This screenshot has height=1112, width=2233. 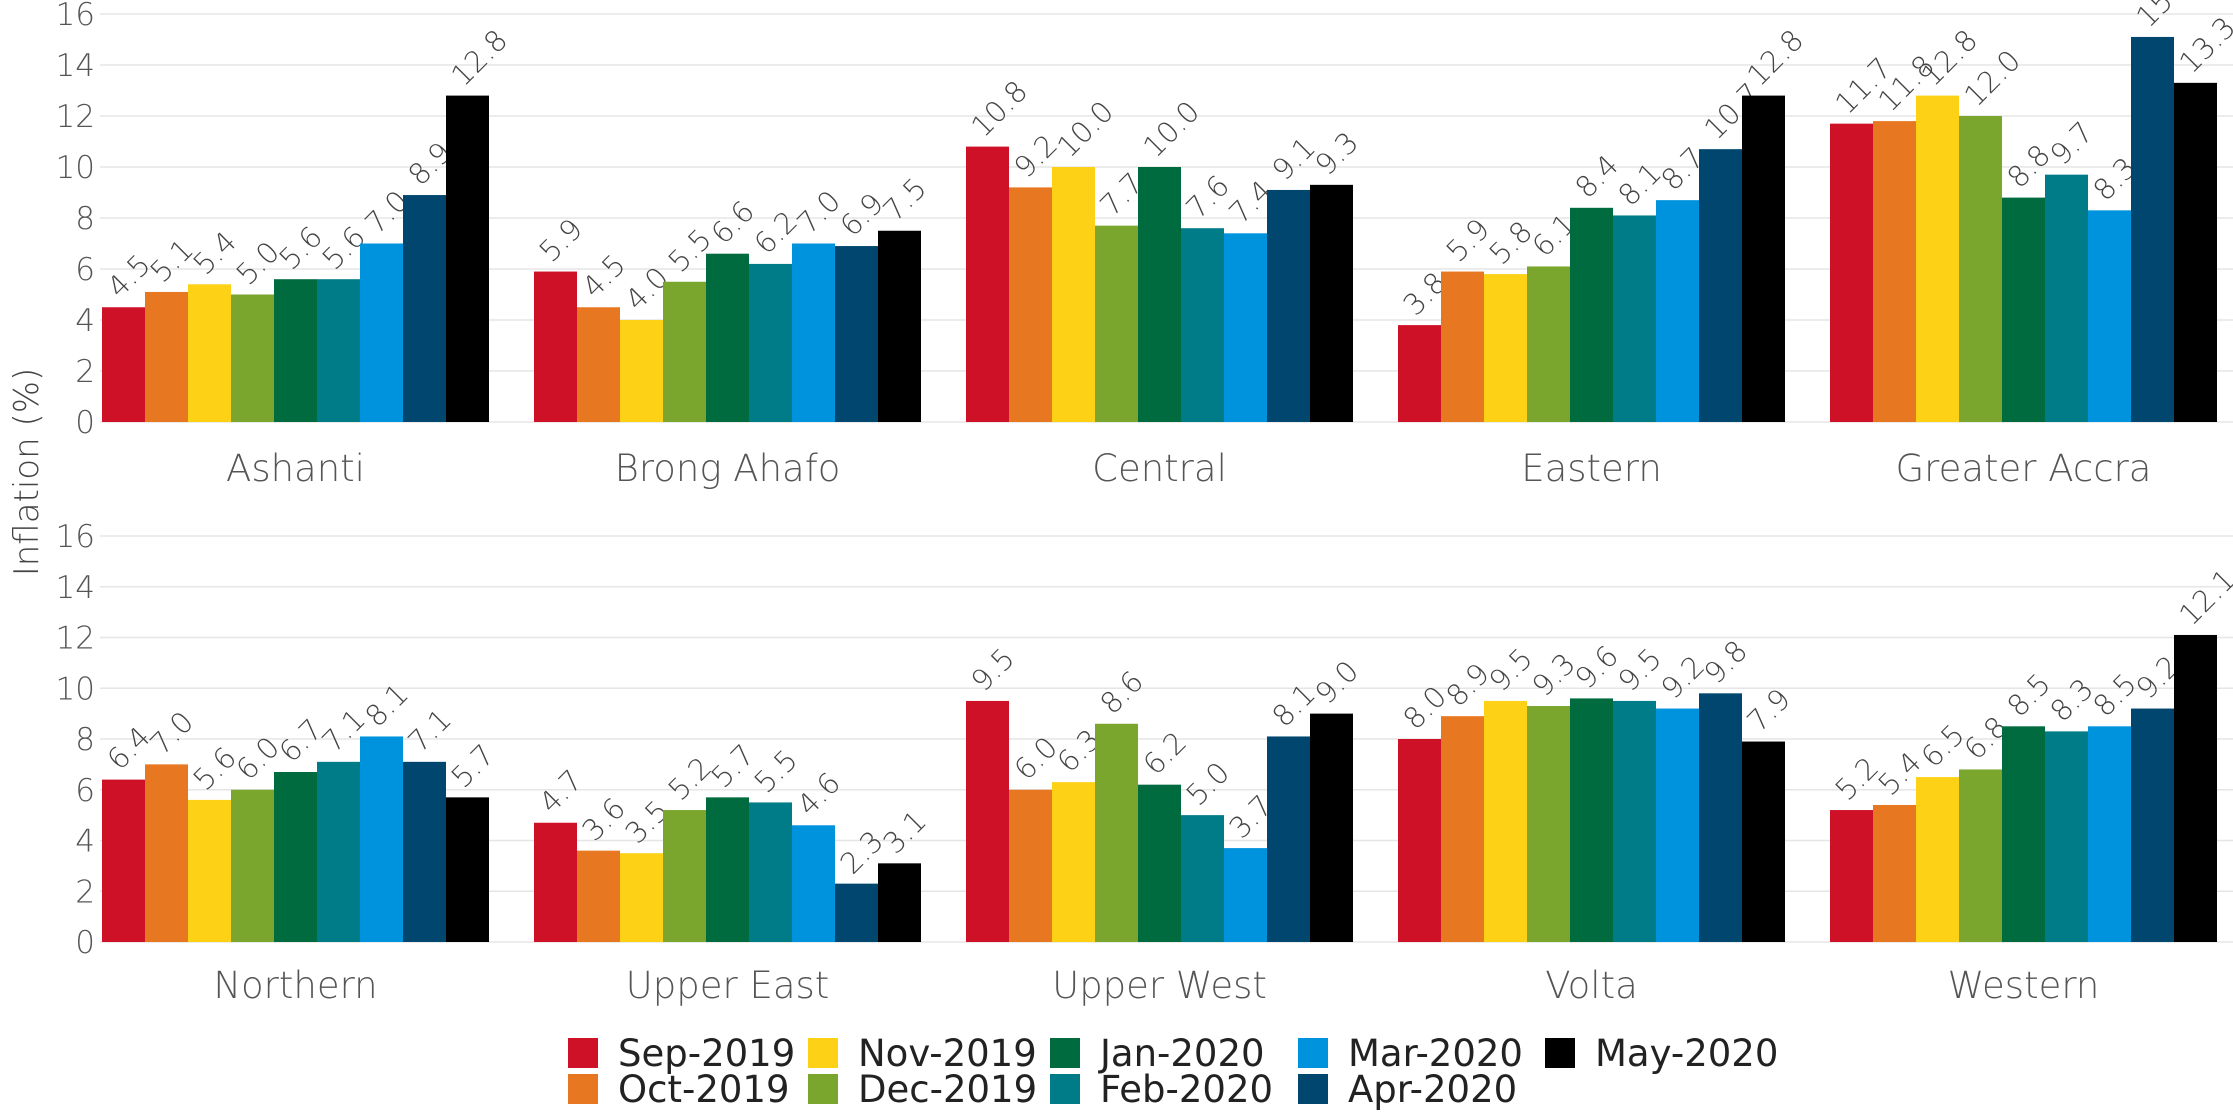 What do you see at coordinates (1591, 985) in the screenshot?
I see `region-label: Volta` at bounding box center [1591, 985].